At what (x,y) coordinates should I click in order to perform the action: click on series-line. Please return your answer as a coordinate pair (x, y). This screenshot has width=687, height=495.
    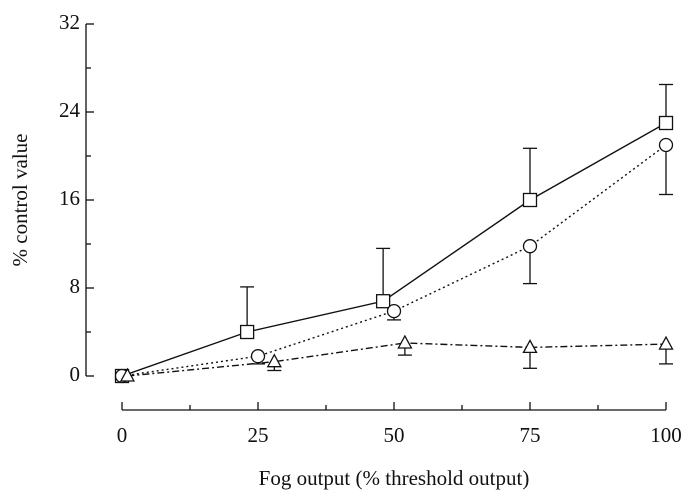
    Looking at the image, I should click on (397, 359).